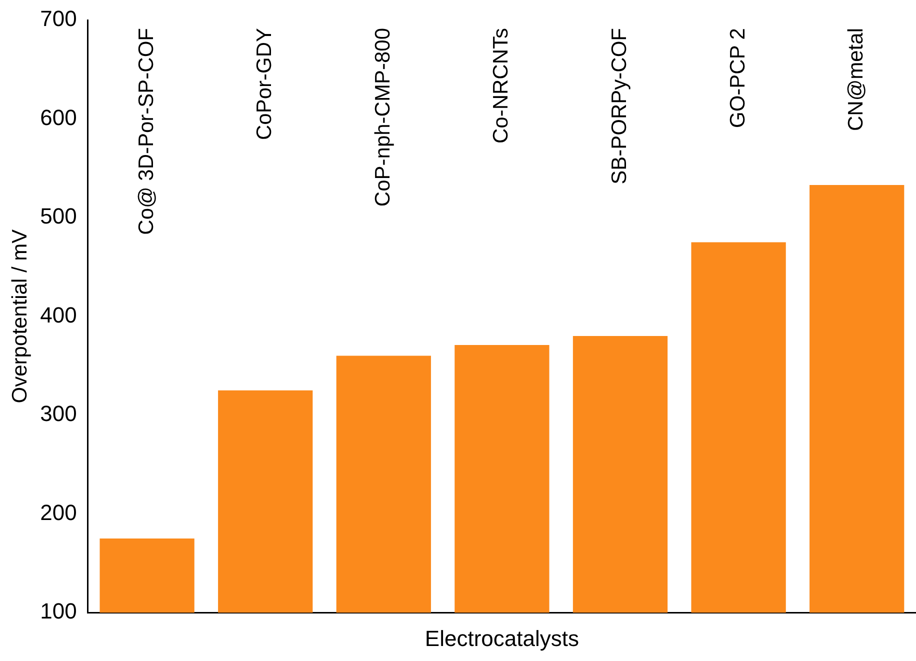 This screenshot has width=916, height=661. Describe the element at coordinates (501, 638) in the screenshot. I see `x-axis-title: Electrocatalysts` at that location.